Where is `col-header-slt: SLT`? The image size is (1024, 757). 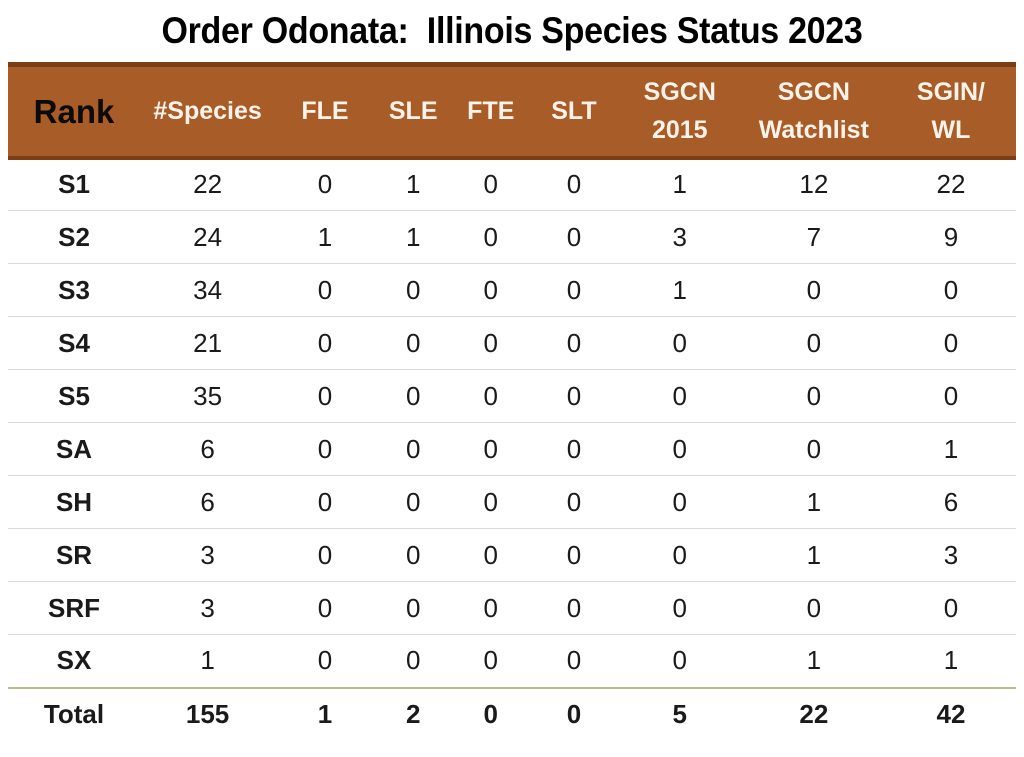
col-header-slt: SLT is located at coordinates (574, 111).